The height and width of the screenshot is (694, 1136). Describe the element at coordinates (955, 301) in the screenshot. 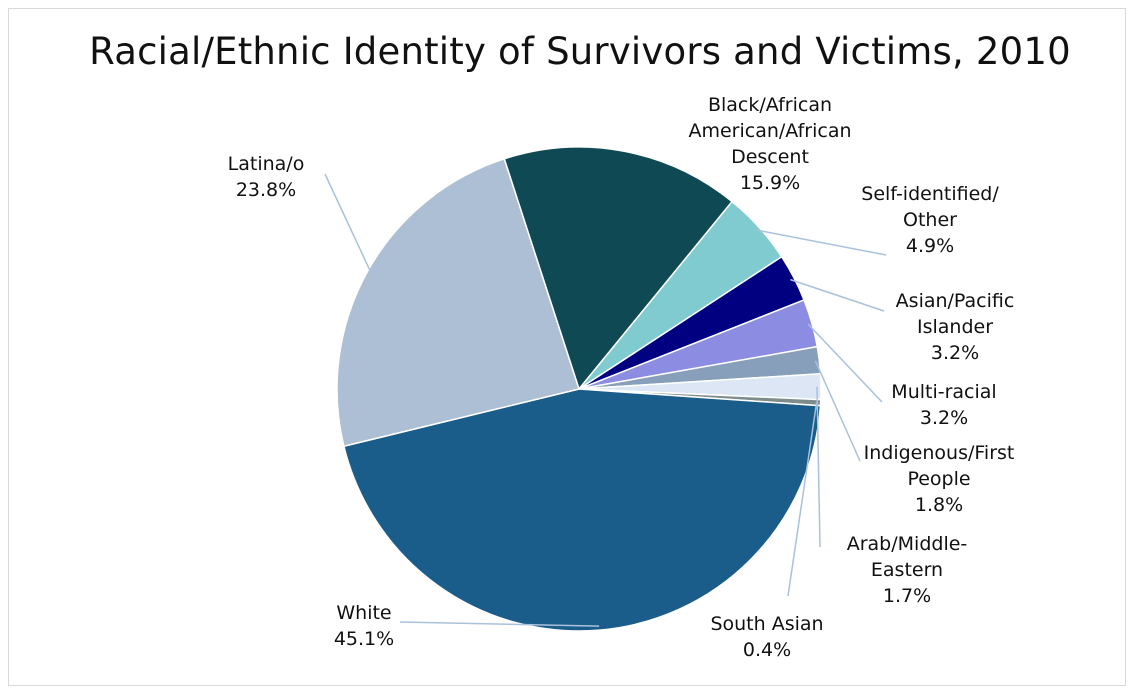

I see `slice-name-label: Asian/Pacific` at that location.